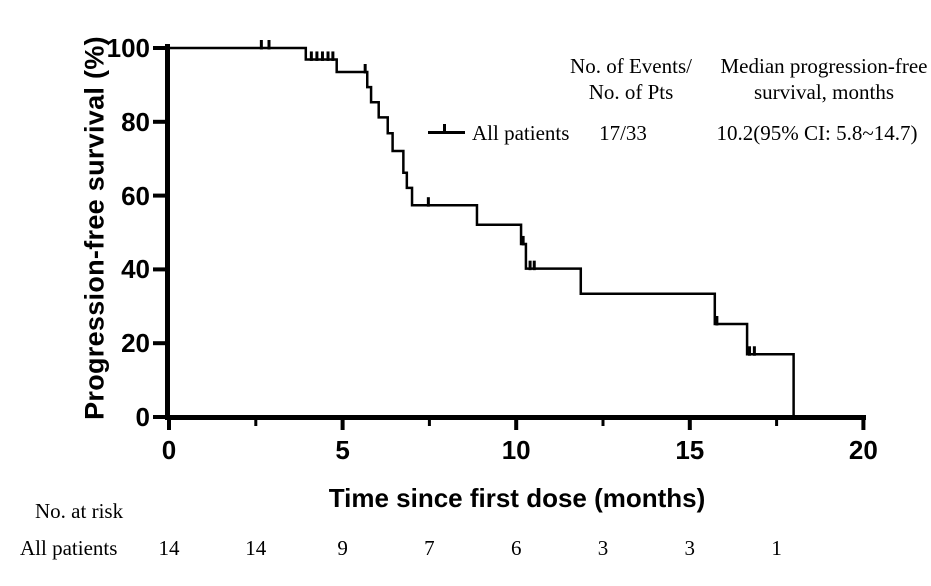  Describe the element at coordinates (515, 417) in the screenshot. I see `x-axis-spine` at that location.